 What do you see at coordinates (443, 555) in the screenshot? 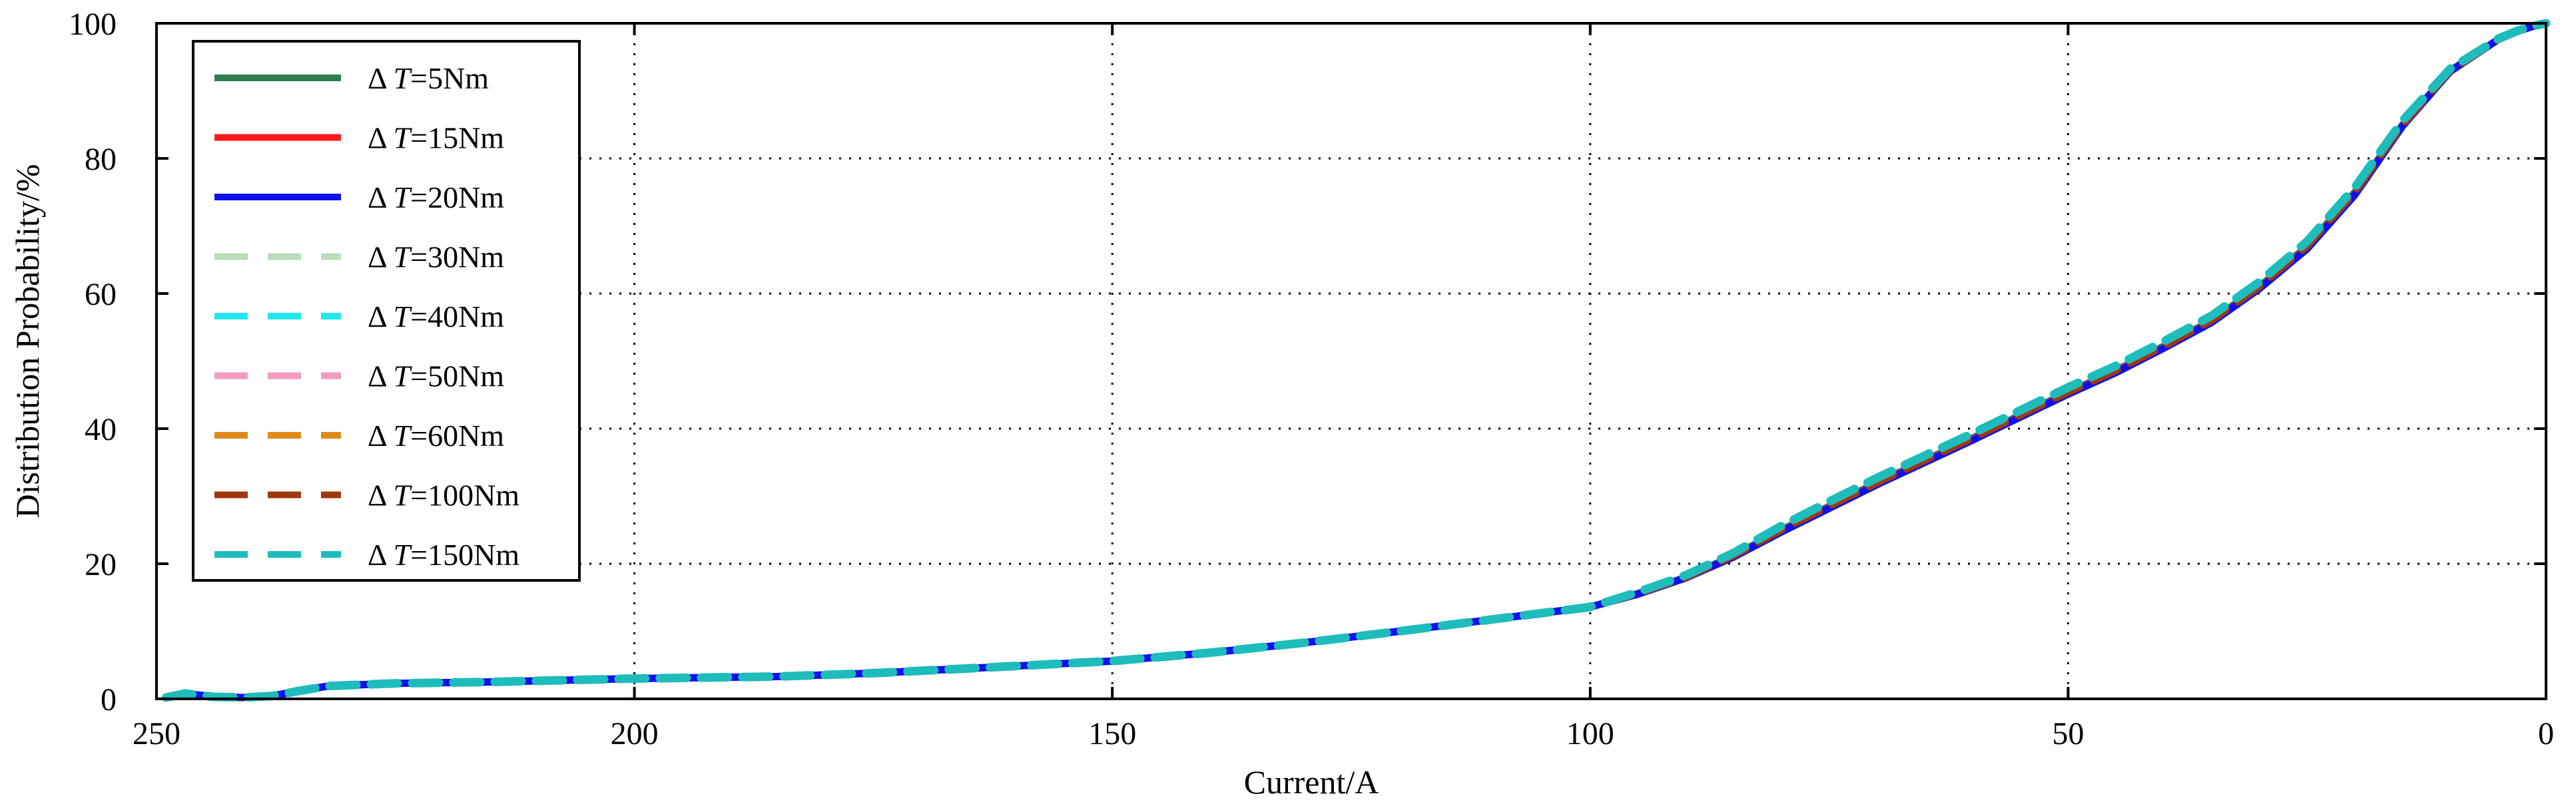
I see `legend-label-8: Δ T=150Nm` at bounding box center [443, 555].